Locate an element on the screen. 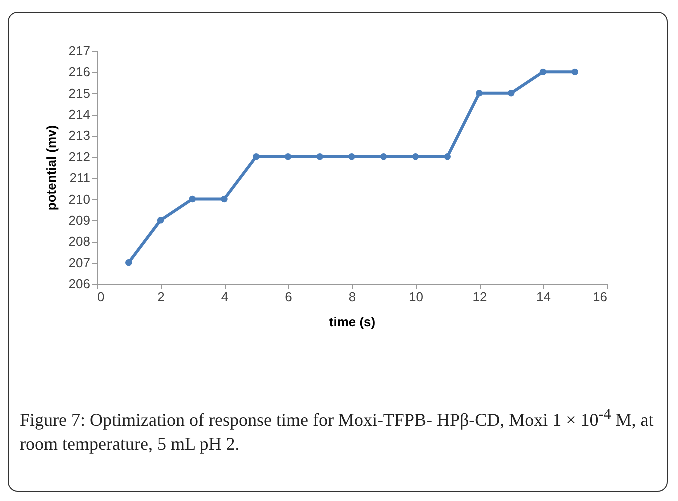 The height and width of the screenshot is (501, 678). x-tick-label: 14 is located at coordinates (543, 297).